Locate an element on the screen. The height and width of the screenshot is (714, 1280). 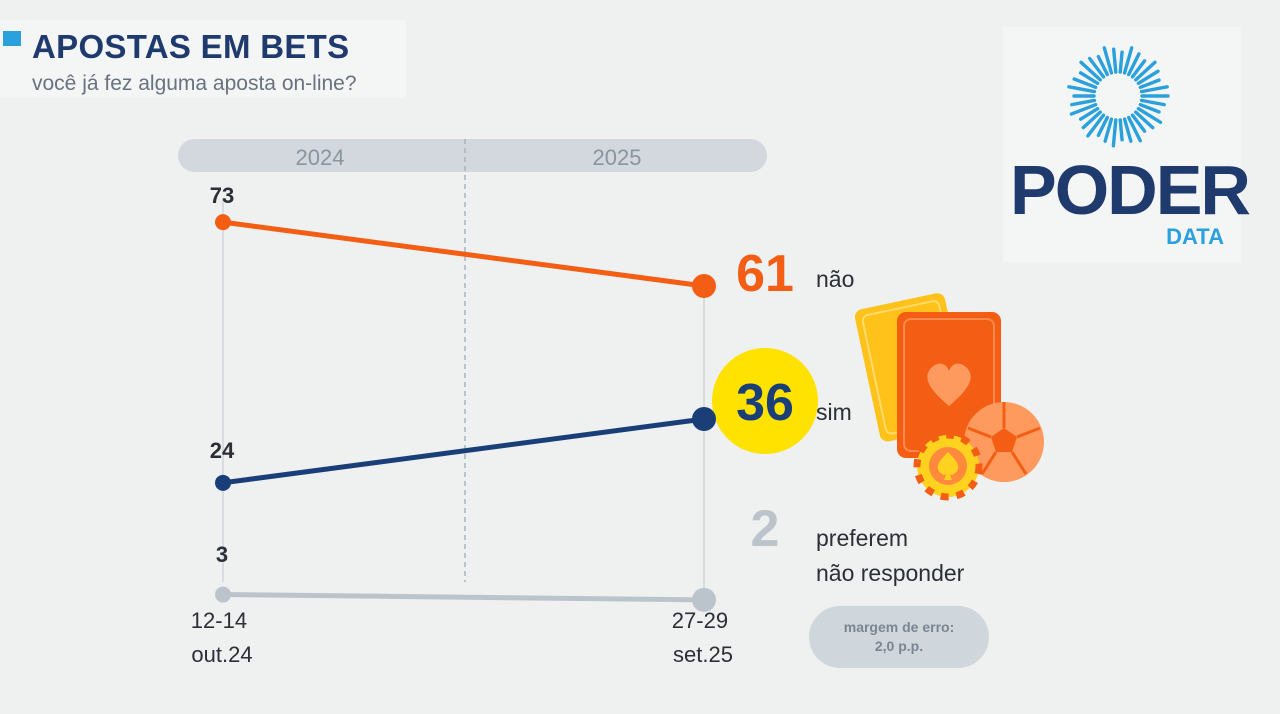
period-label-2024: 2024 is located at coordinates (320, 157).